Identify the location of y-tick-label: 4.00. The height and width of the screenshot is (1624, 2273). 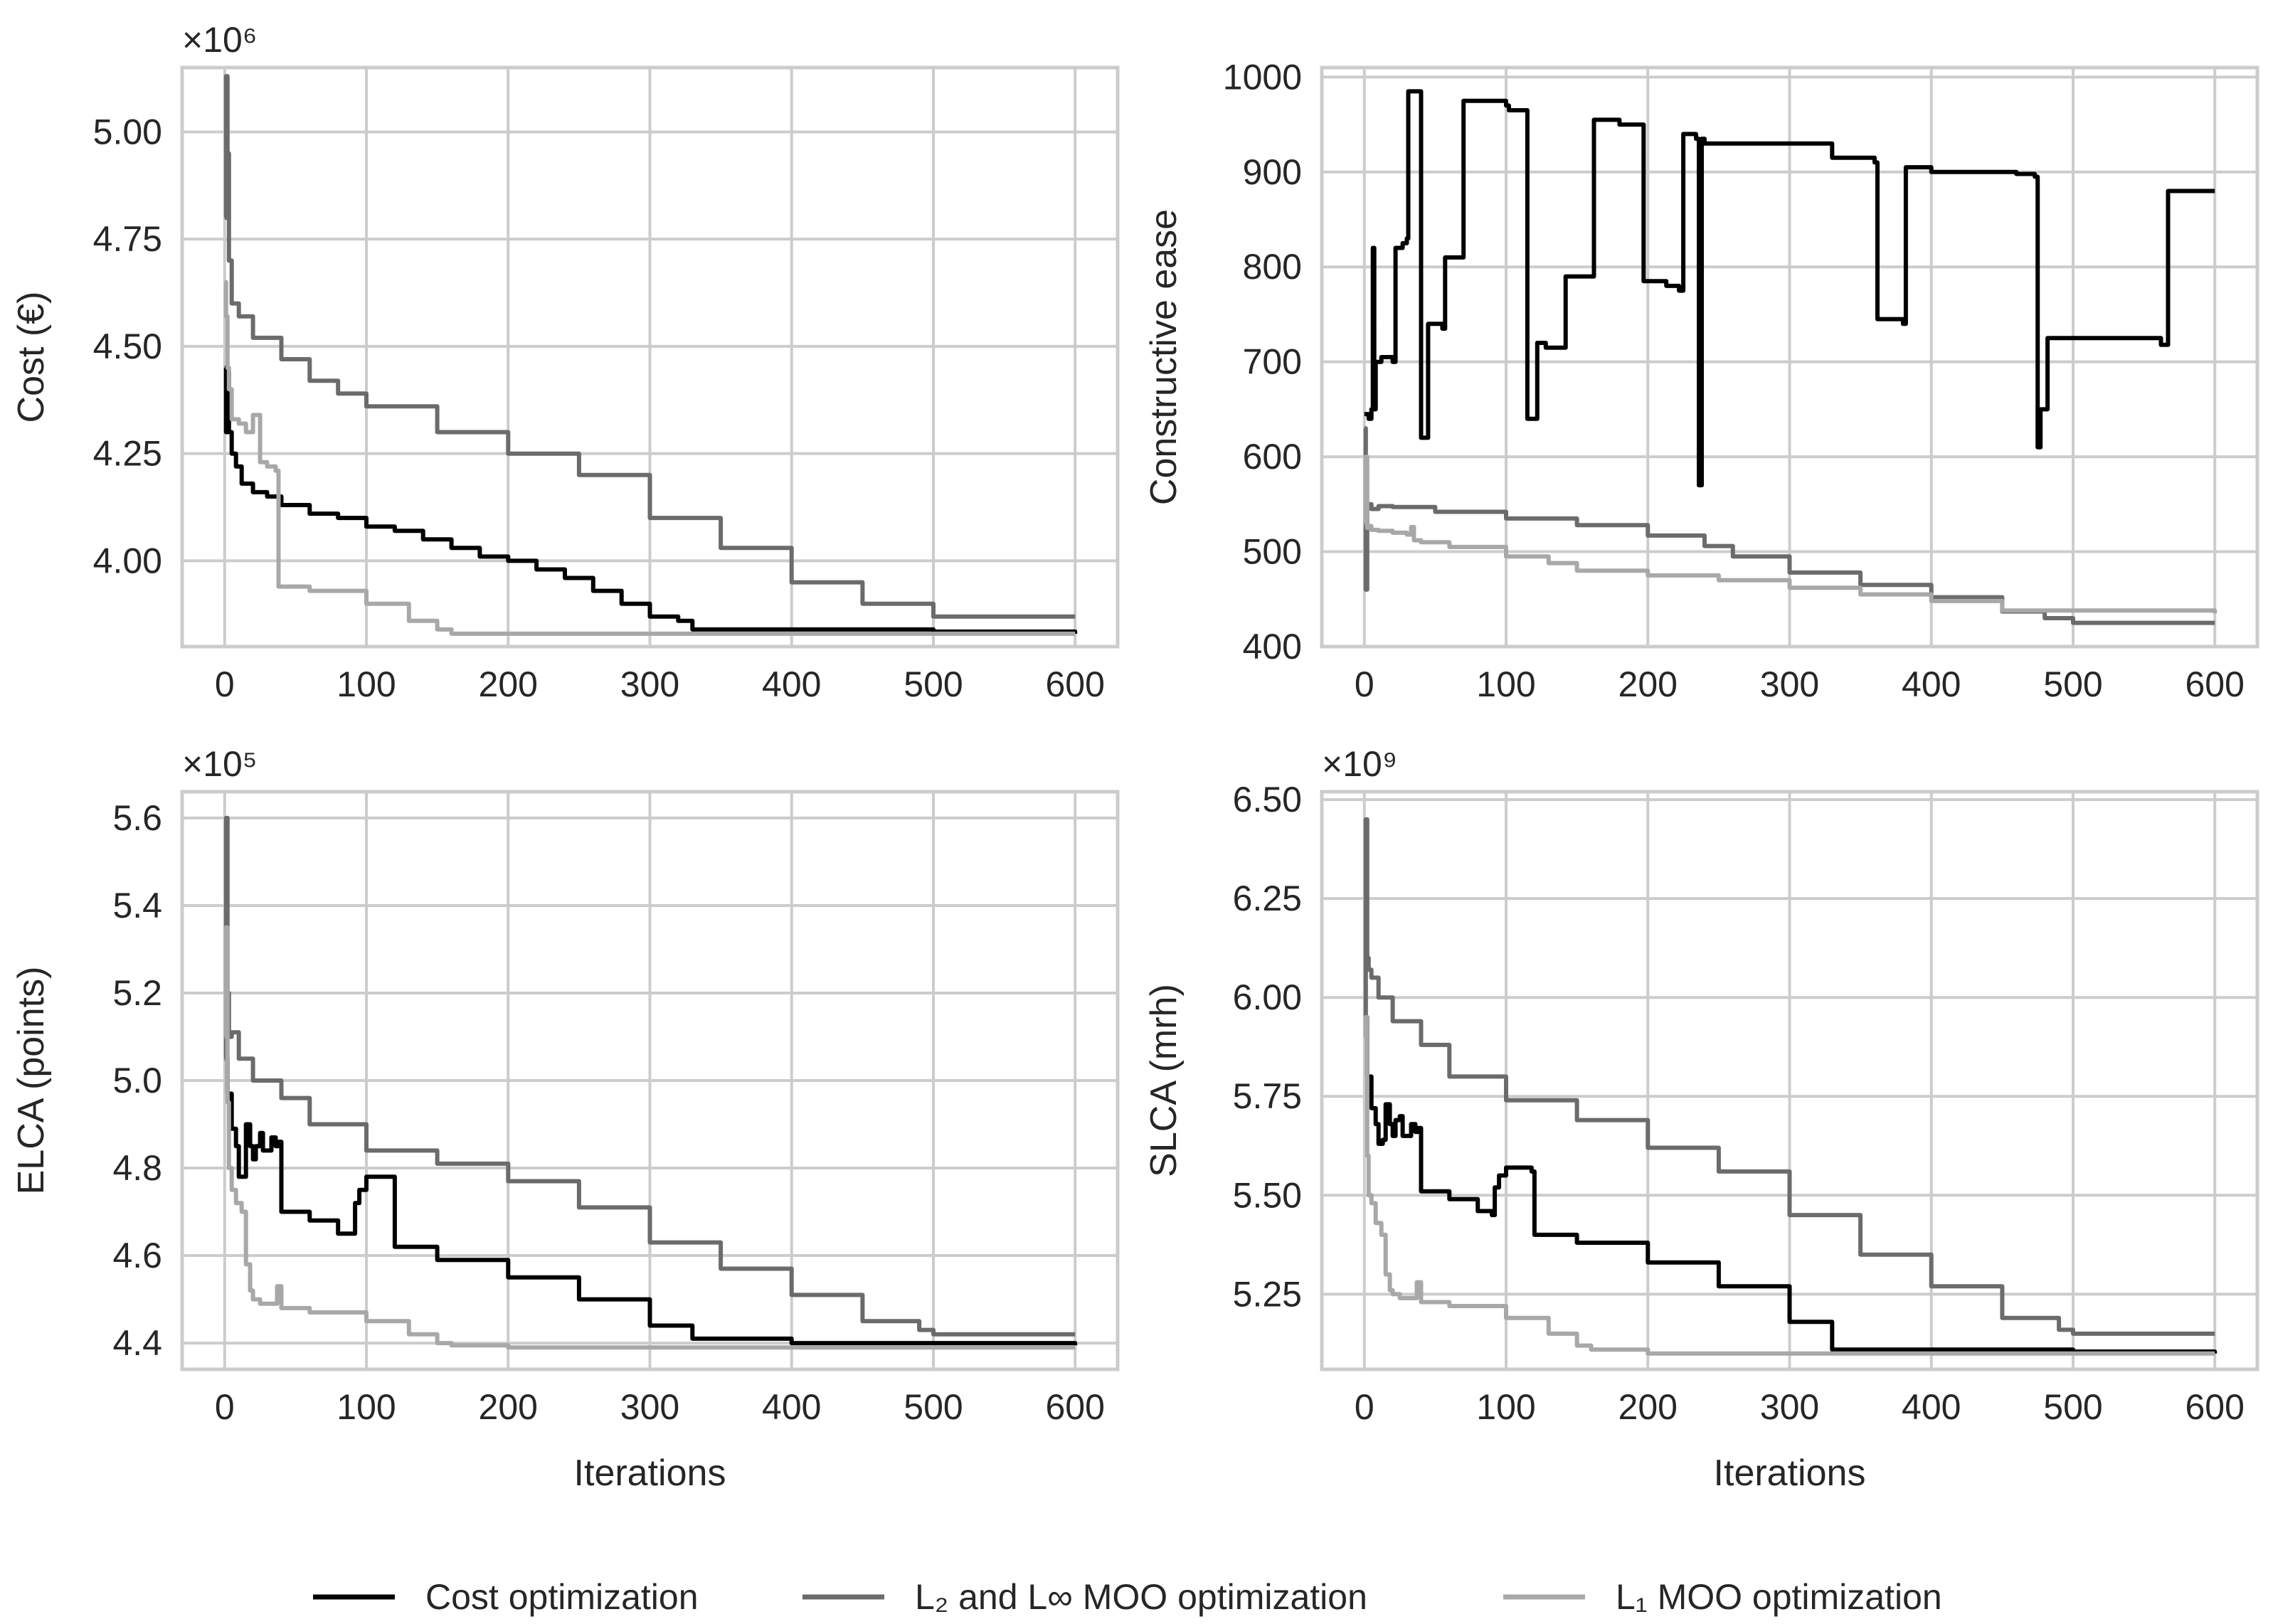
(127, 560).